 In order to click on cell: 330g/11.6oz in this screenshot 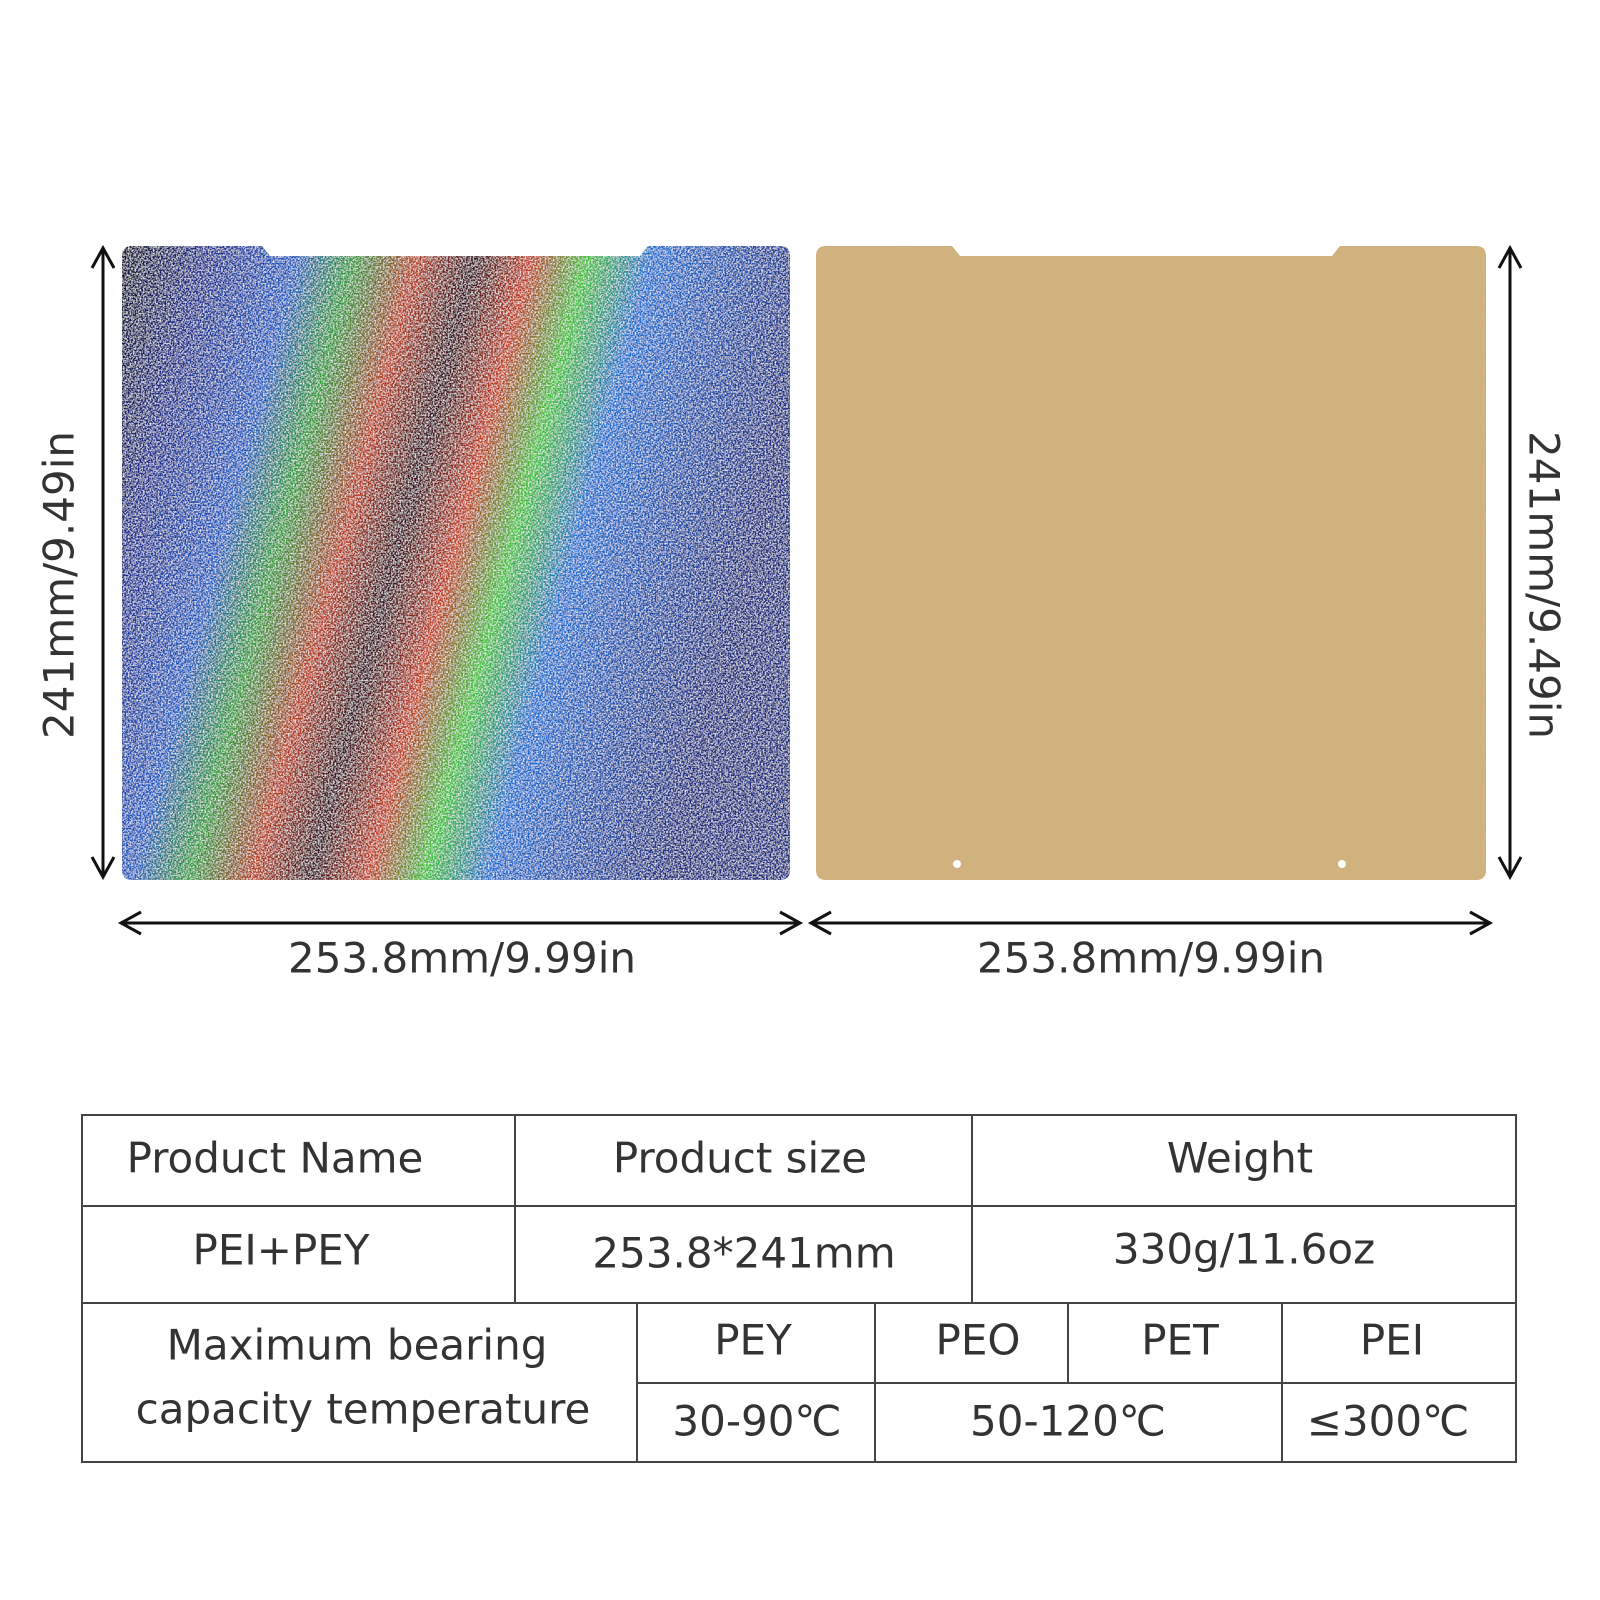, I will do `click(1244, 1249)`.